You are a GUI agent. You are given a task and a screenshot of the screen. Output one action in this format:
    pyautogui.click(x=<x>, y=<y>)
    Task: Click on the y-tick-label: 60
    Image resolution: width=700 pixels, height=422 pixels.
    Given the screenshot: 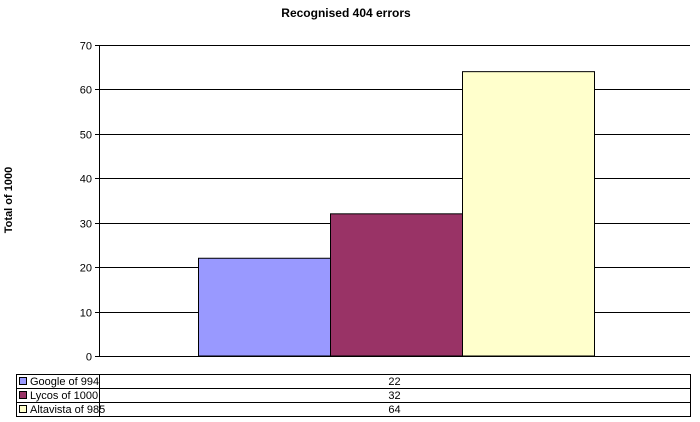 What is the action you would take?
    pyautogui.click(x=86, y=91)
    